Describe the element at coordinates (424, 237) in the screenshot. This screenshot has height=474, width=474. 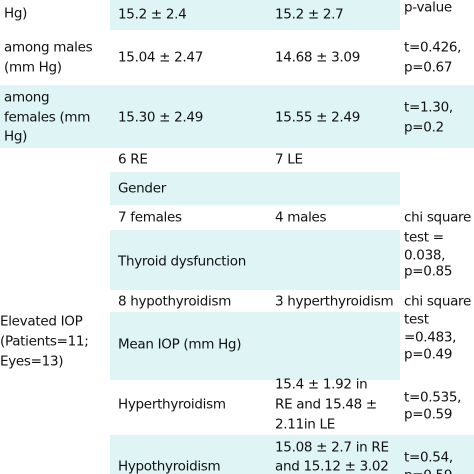
I see `cell-text: test =` at that location.